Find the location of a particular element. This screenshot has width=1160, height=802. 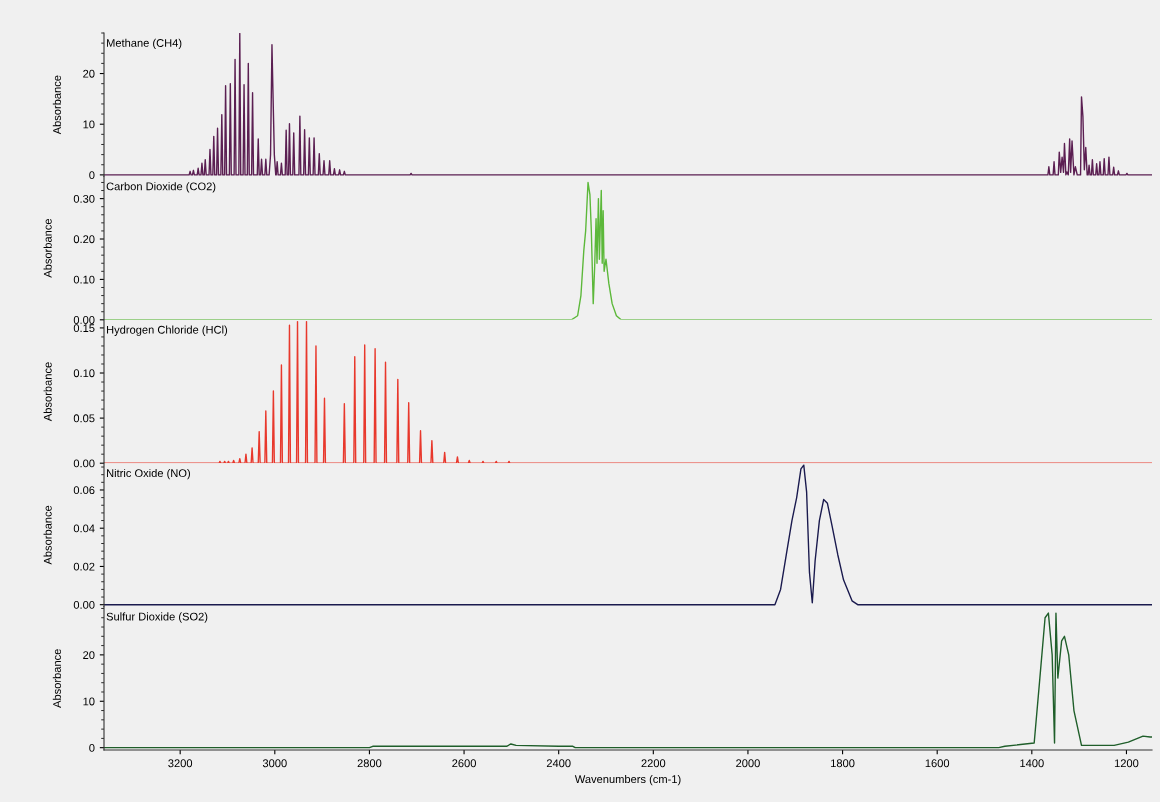

x-tick-label: 2000 is located at coordinates (748, 763).